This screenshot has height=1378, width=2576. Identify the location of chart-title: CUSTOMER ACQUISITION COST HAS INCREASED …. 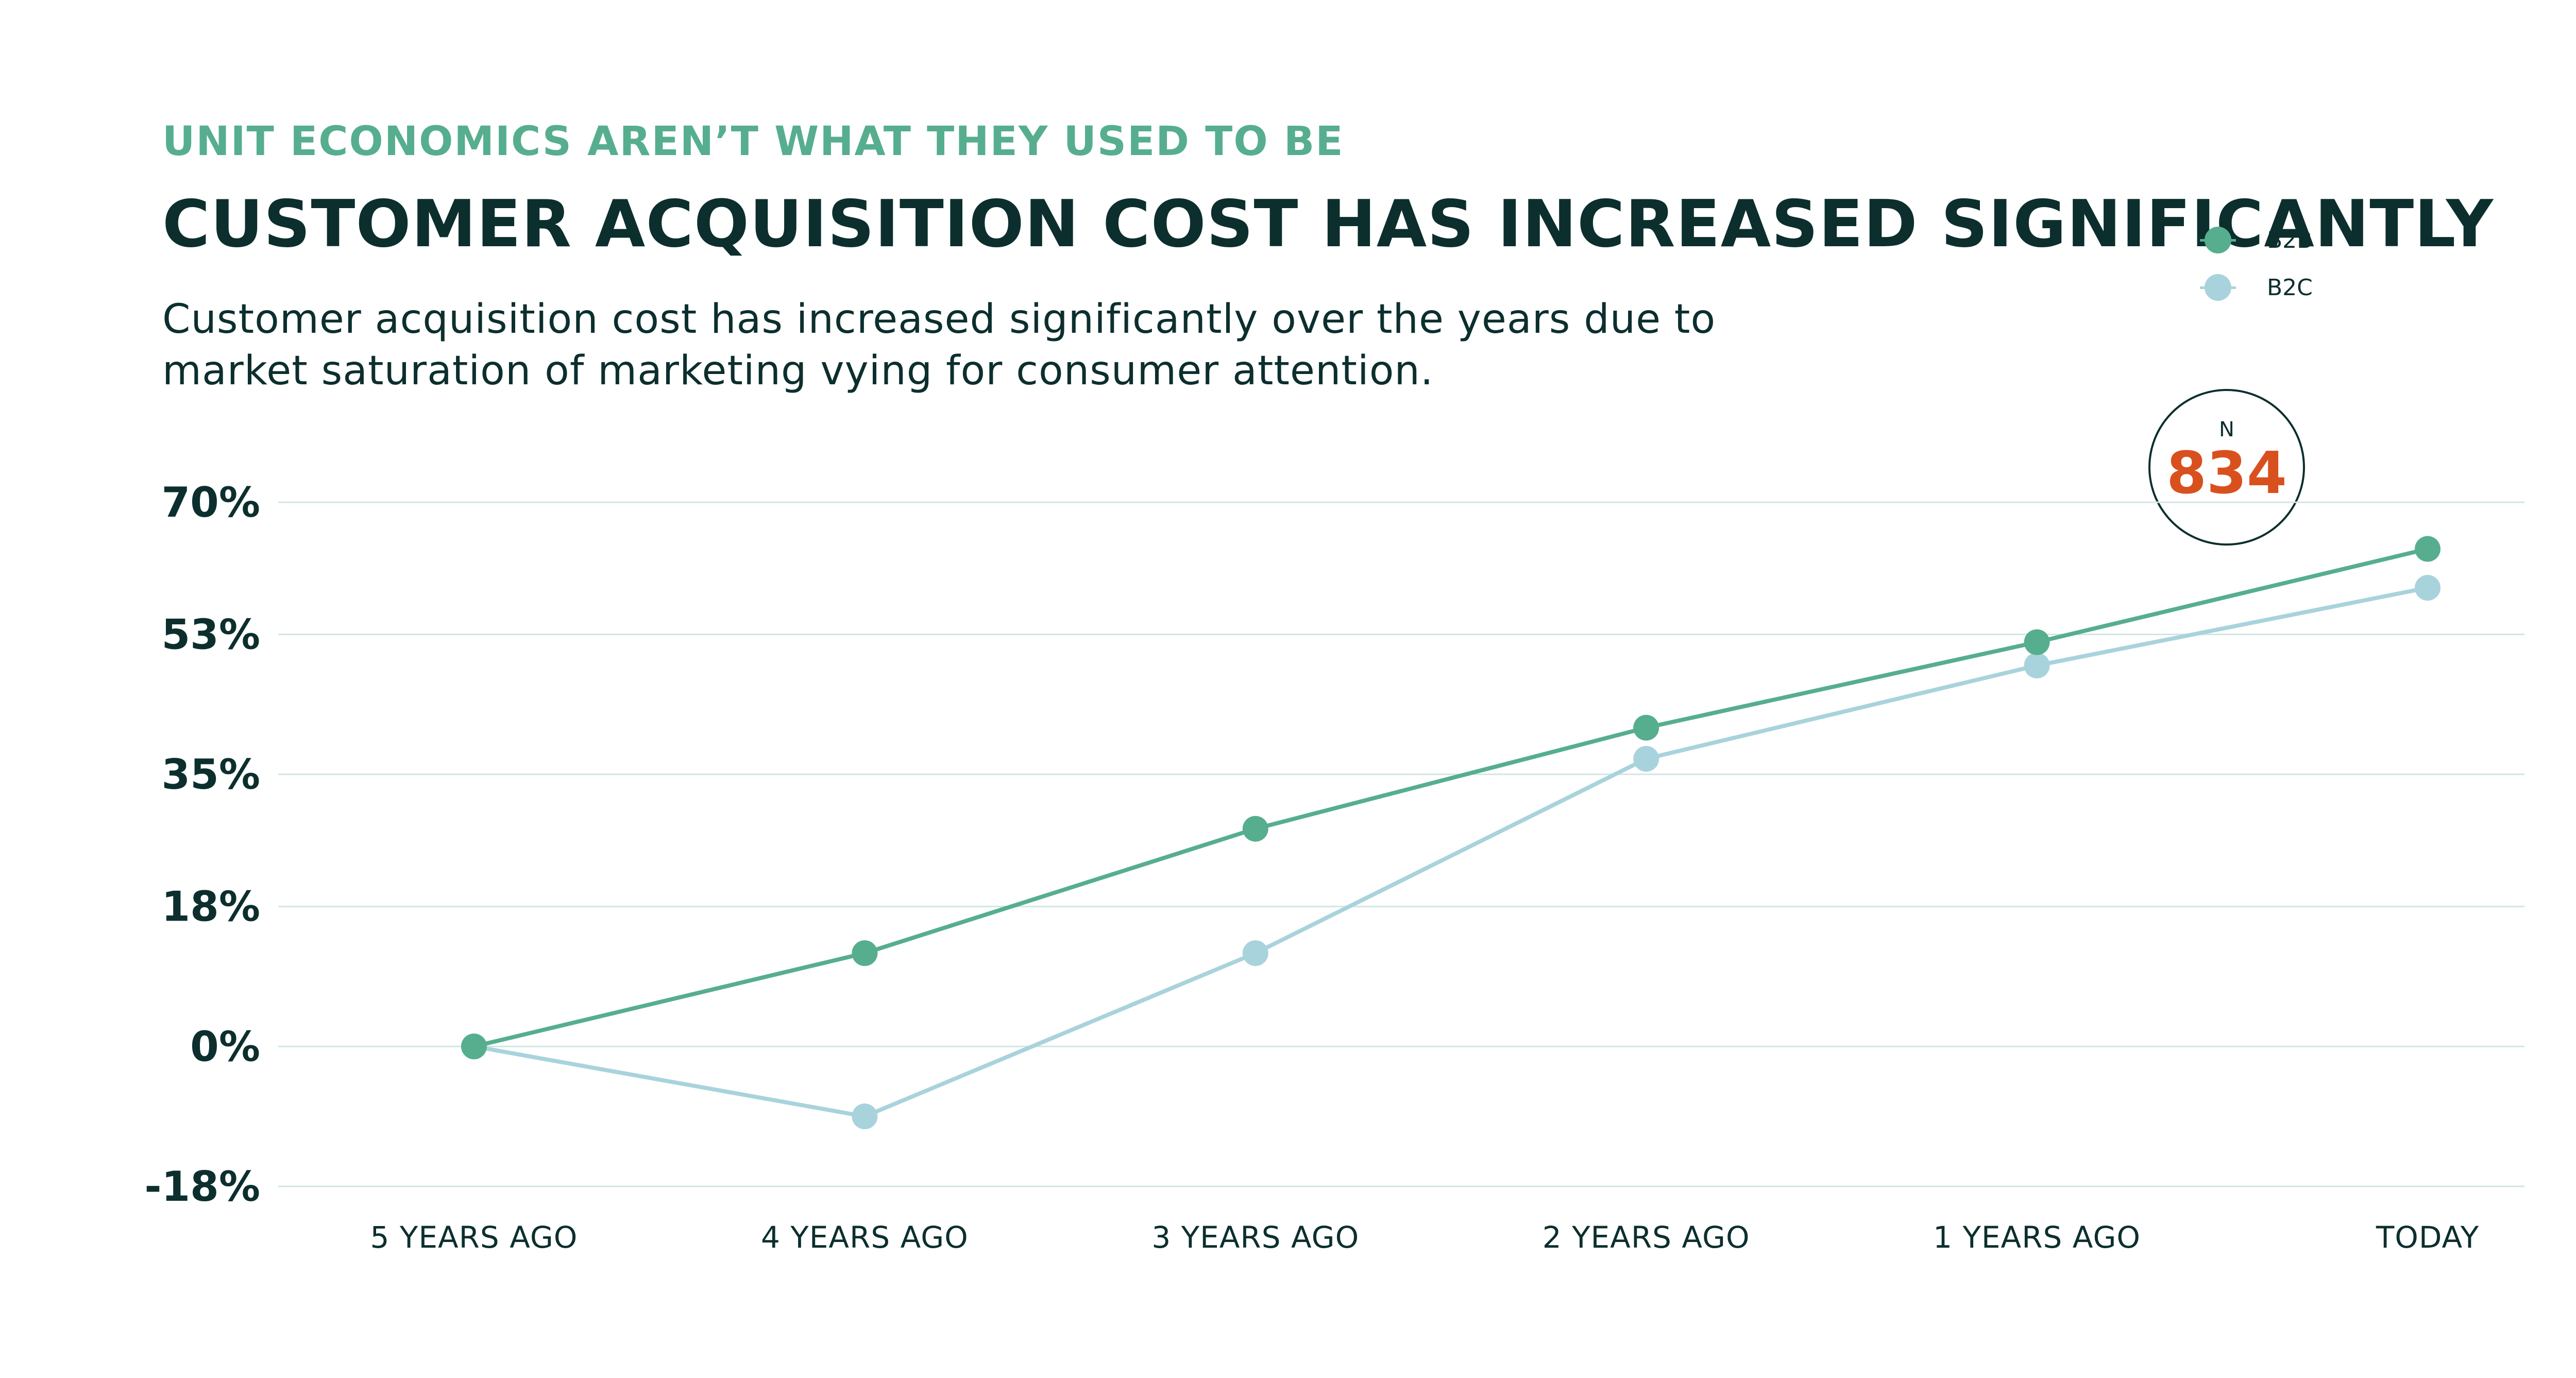
(1328, 224).